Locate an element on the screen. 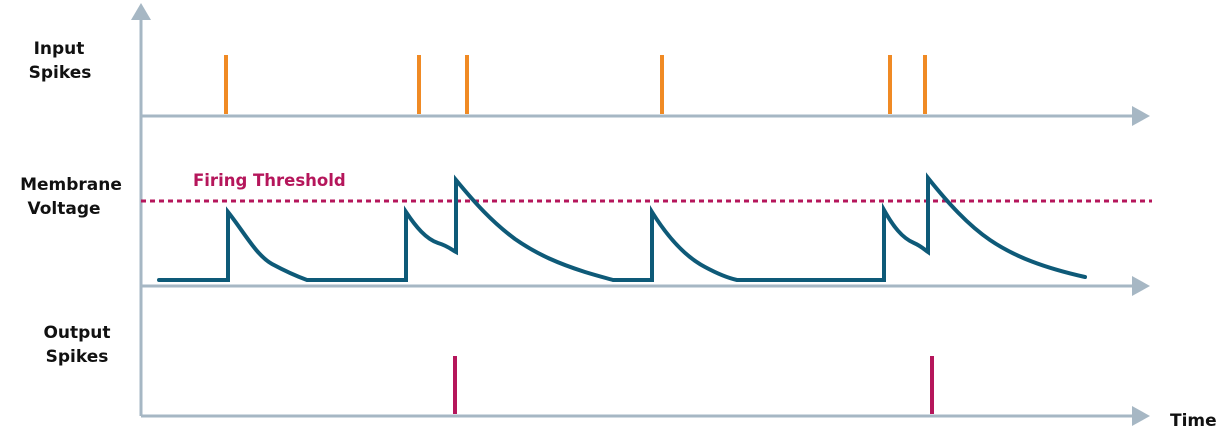  membrane-axis-arrow-icon is located at coordinates (1141, 286).